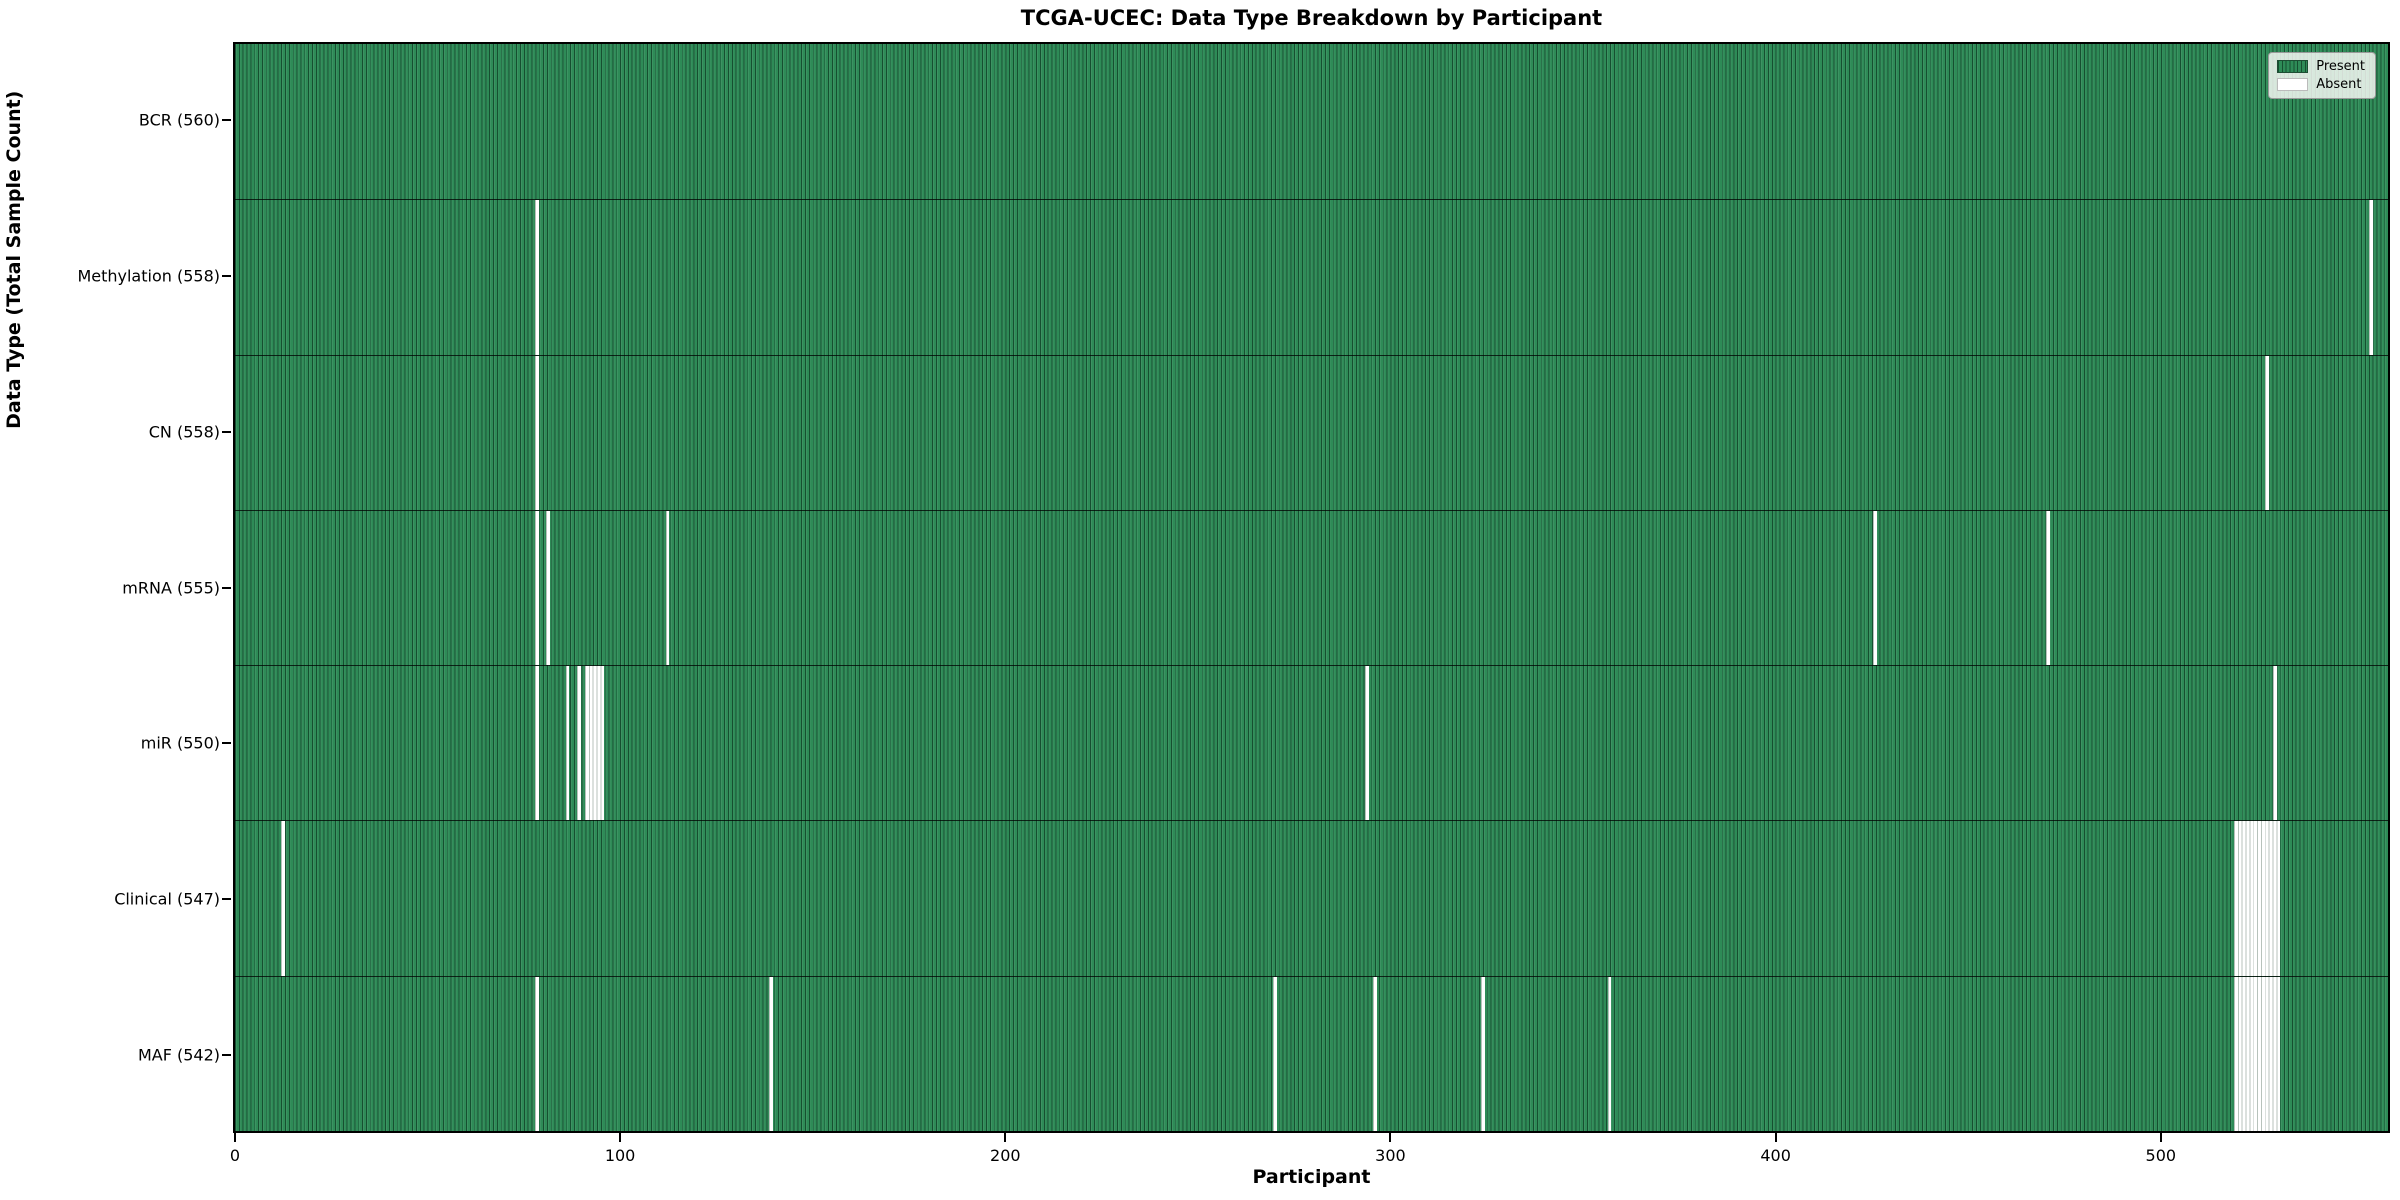  I want to click on ytick-label-clinical: Clinical (547), so click(167, 899).